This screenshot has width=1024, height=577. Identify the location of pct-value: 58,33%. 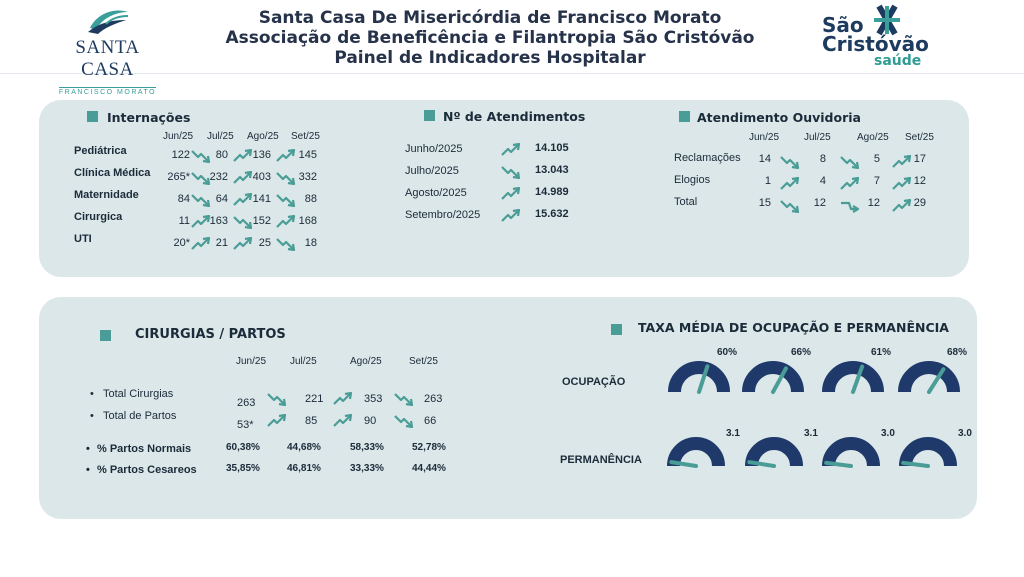
(367, 447).